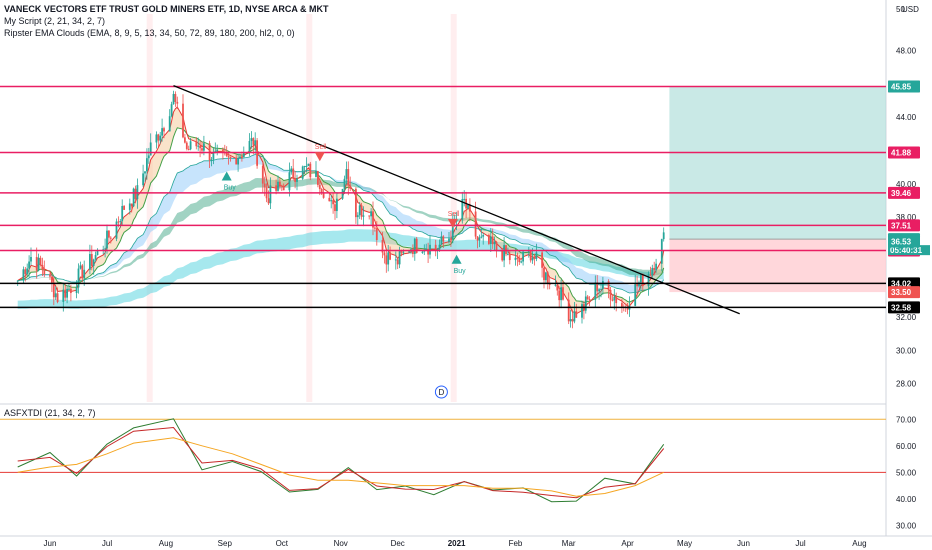 This screenshot has width=932, height=550. I want to click on time-tick-label: Sep, so click(225, 543).